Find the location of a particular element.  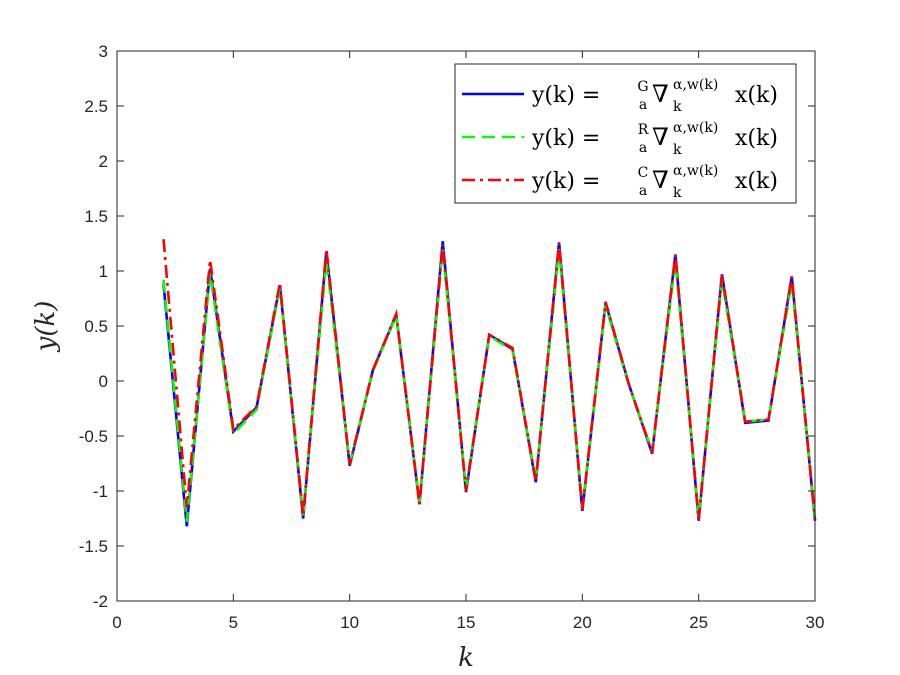

x-tick-label: 20 is located at coordinates (582, 622).